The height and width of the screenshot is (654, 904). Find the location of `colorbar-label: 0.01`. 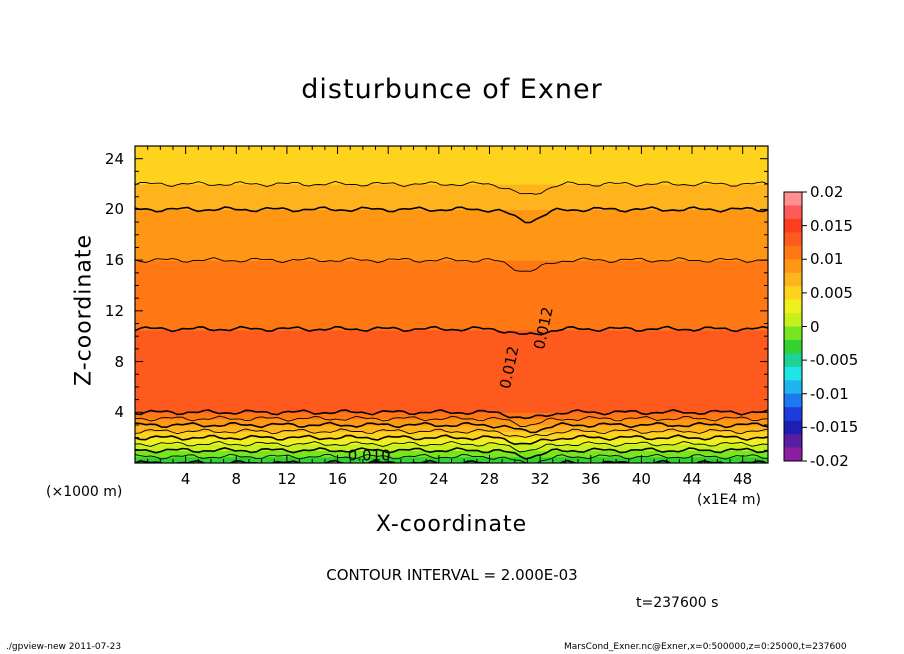

colorbar-label: 0.01 is located at coordinates (827, 259).